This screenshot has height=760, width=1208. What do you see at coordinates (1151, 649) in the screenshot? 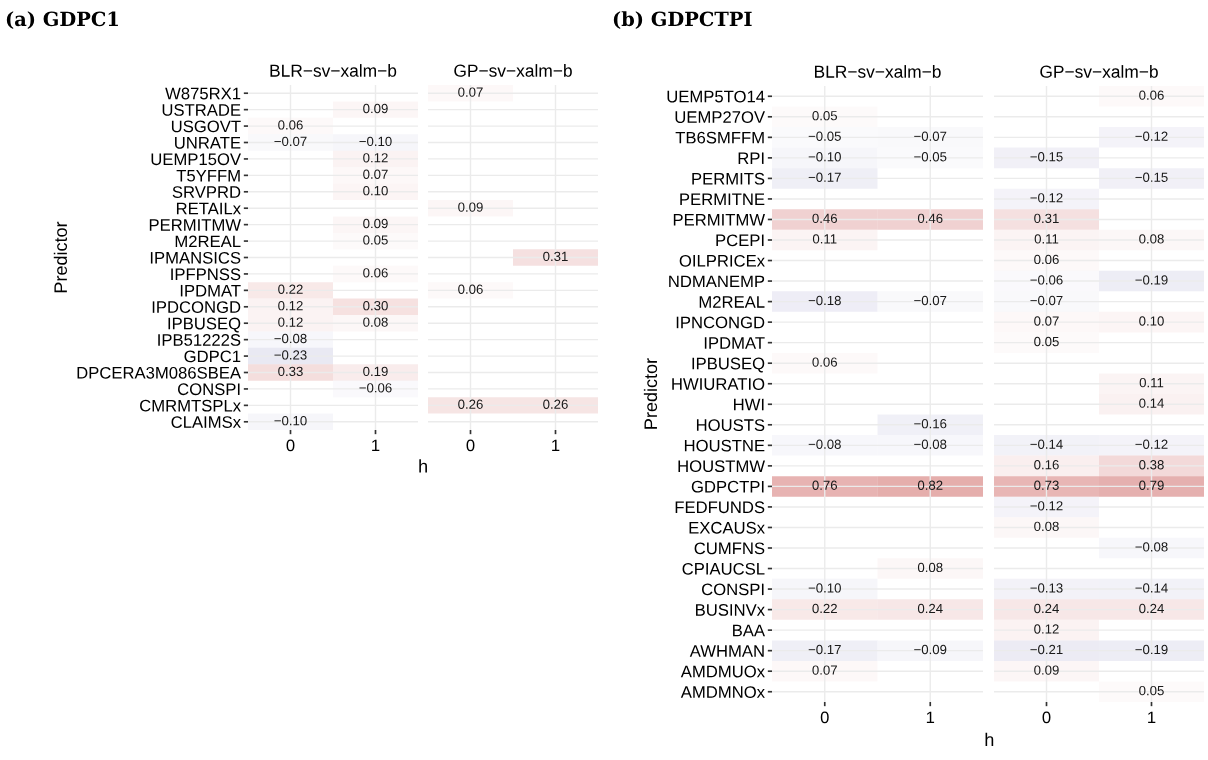
I see `data-label: −0.19` at bounding box center [1151, 649].